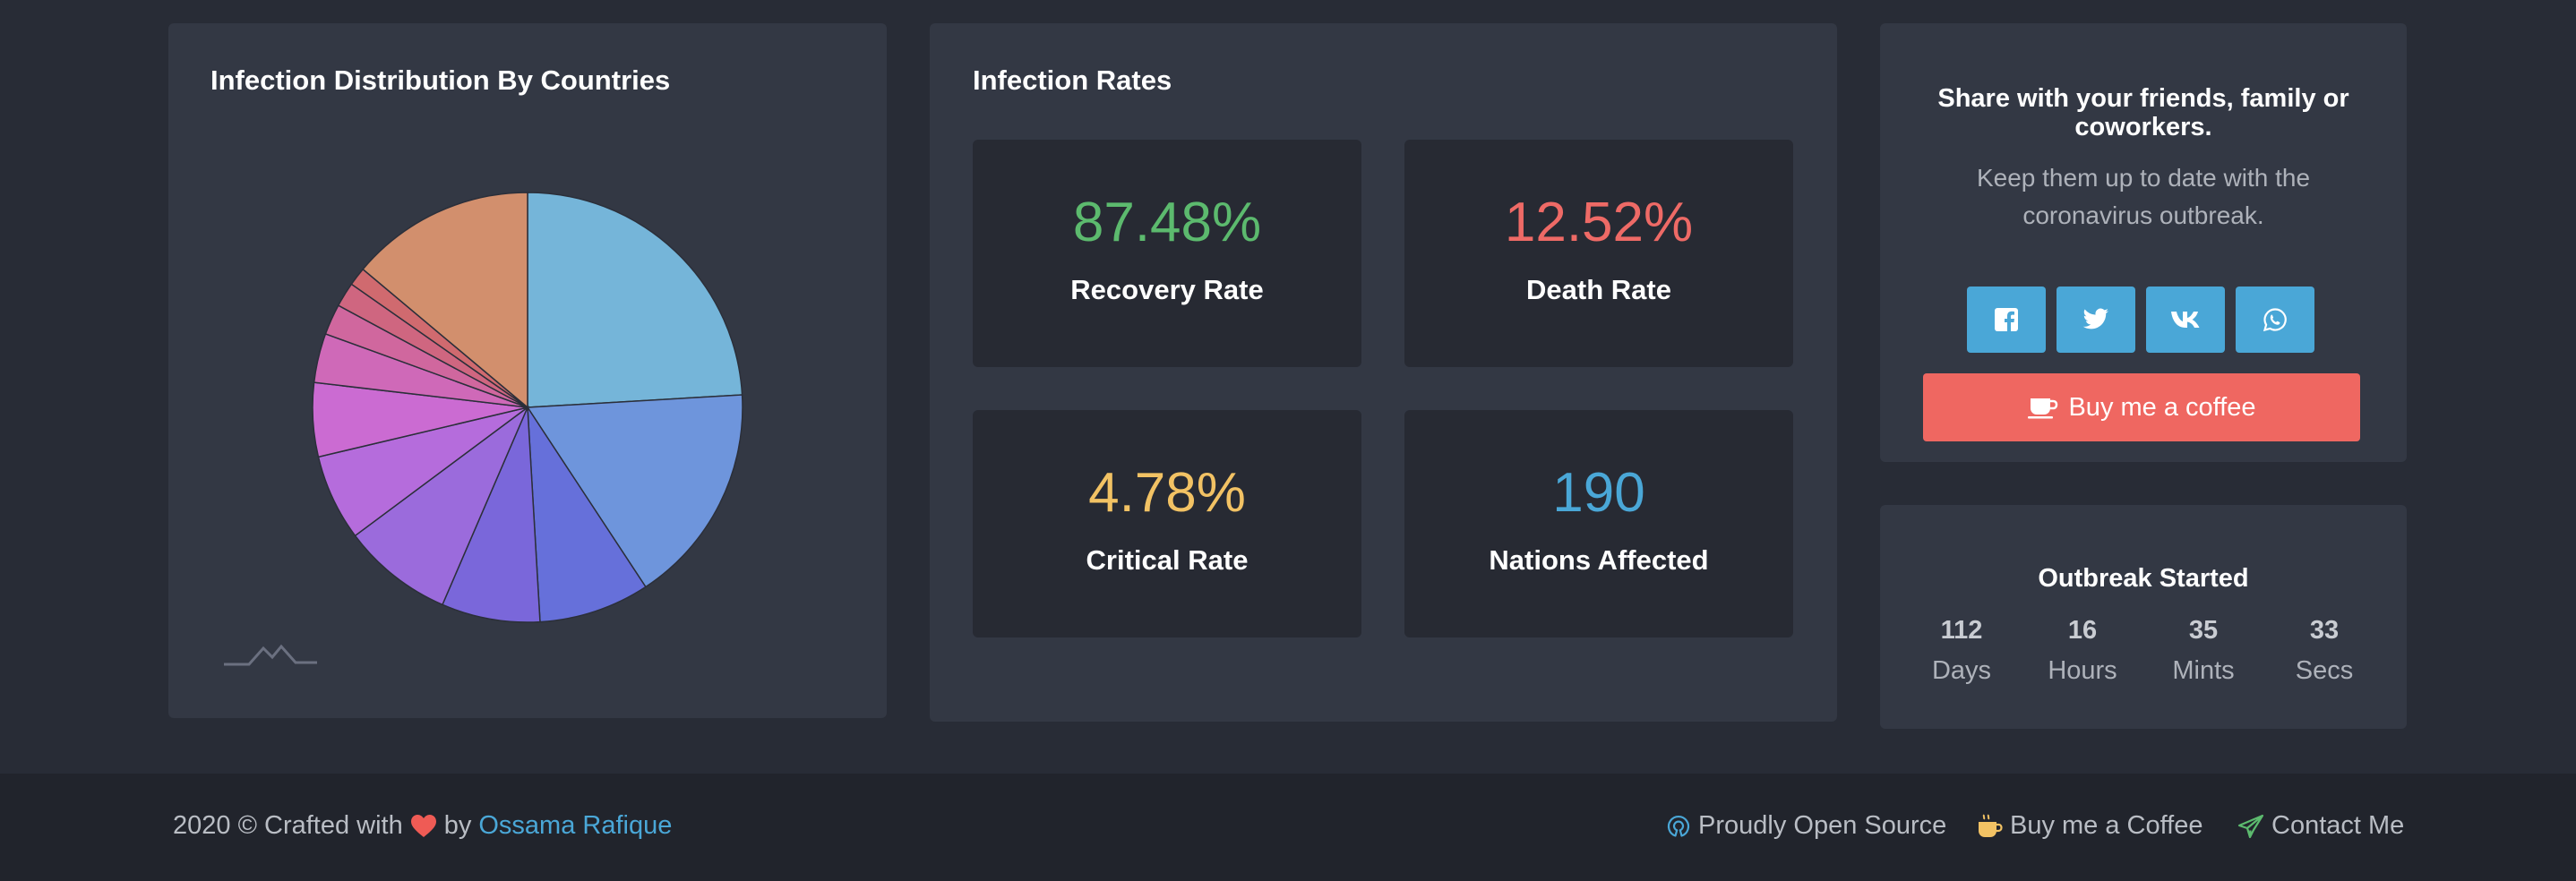 Image resolution: width=2576 pixels, height=881 pixels. Describe the element at coordinates (1167, 493) in the screenshot. I see `stat-value: 4.78%` at that location.